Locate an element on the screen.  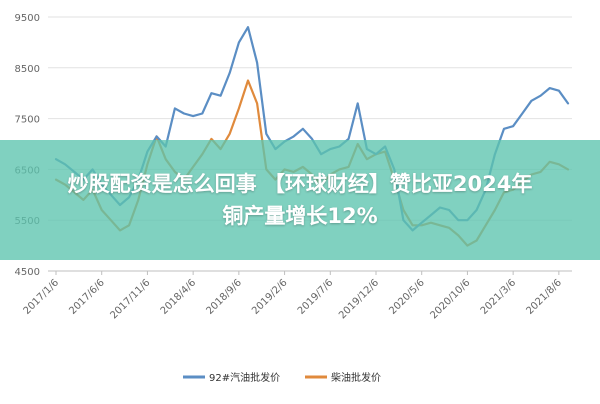
legend-label: 92#汽油批发价 is located at coordinates (244, 377).